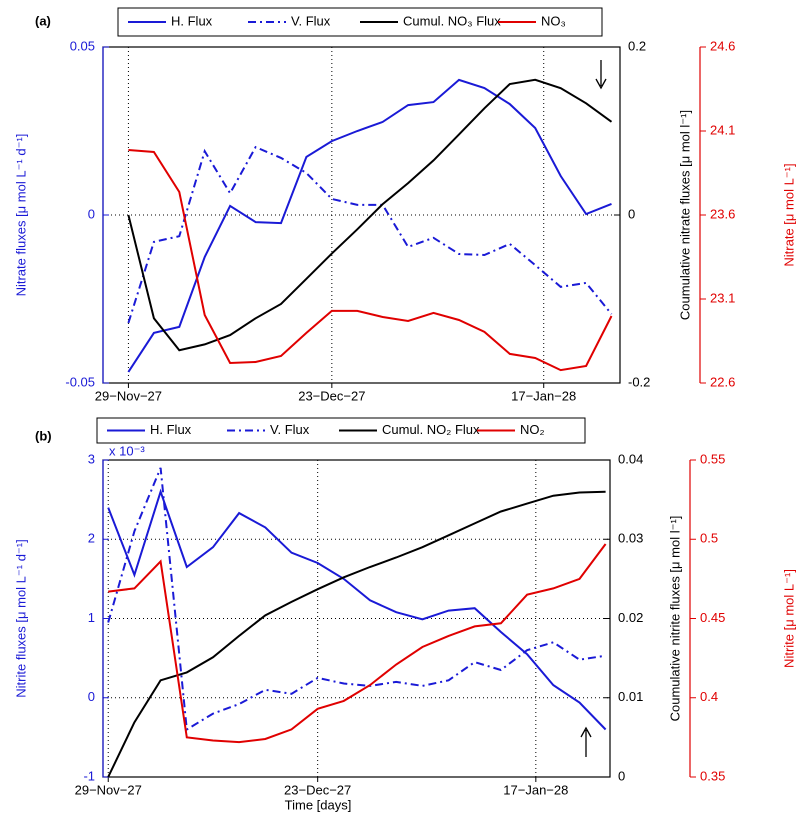 The image size is (800, 816). What do you see at coordinates (722, 45) in the screenshot?
I see `y3-tick-label: 24.6` at bounding box center [722, 45].